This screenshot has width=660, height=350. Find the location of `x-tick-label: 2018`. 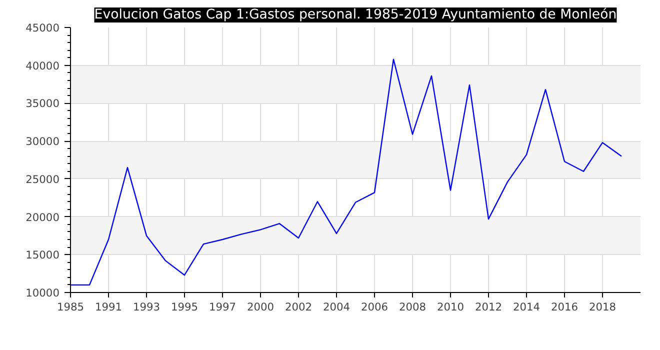

x-tick-label: 2018 is located at coordinates (602, 307).